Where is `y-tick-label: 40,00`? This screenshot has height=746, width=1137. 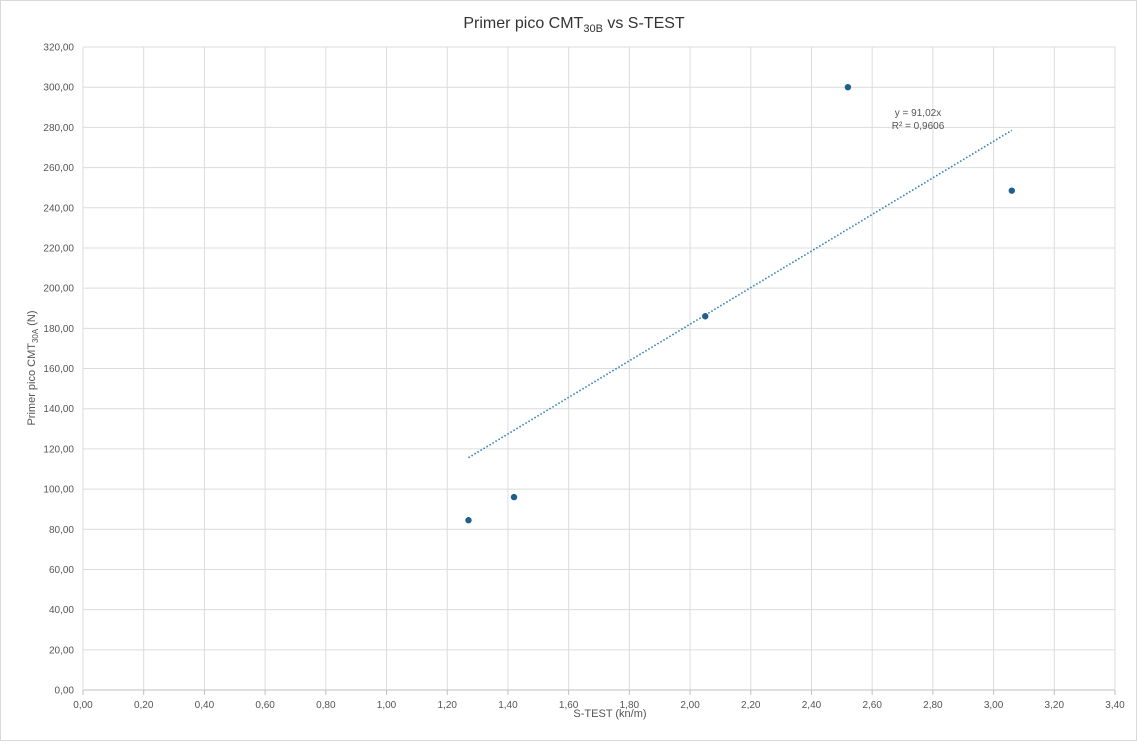
y-tick-label: 40,00 is located at coordinates (61, 610).